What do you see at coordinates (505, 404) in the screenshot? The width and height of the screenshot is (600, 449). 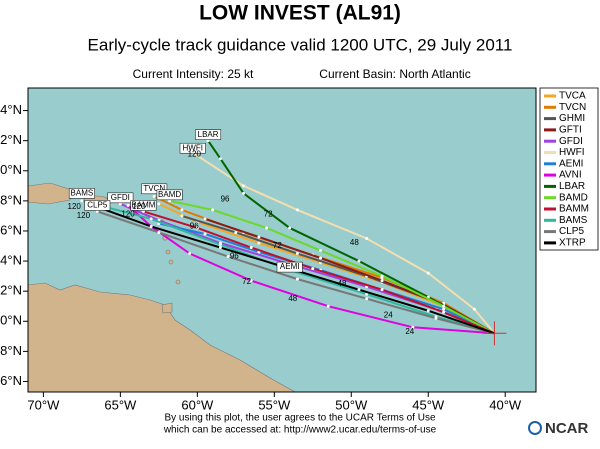 I see `x-tick-label: 40°W` at bounding box center [505, 404].